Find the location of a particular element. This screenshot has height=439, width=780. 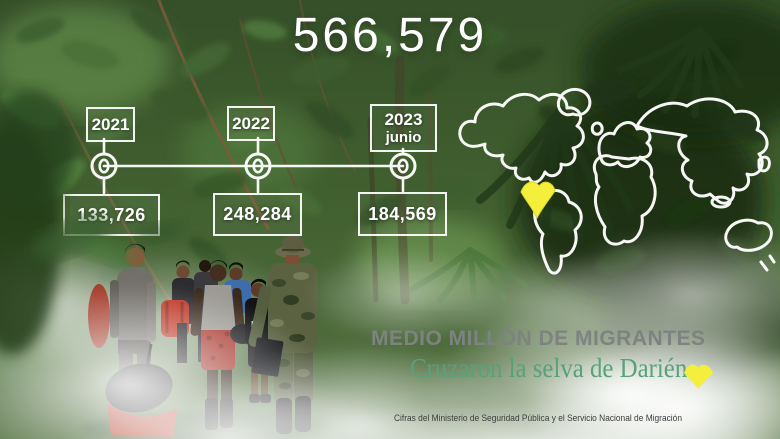

migrants-photo: NY is located at coordinates (205, 337).